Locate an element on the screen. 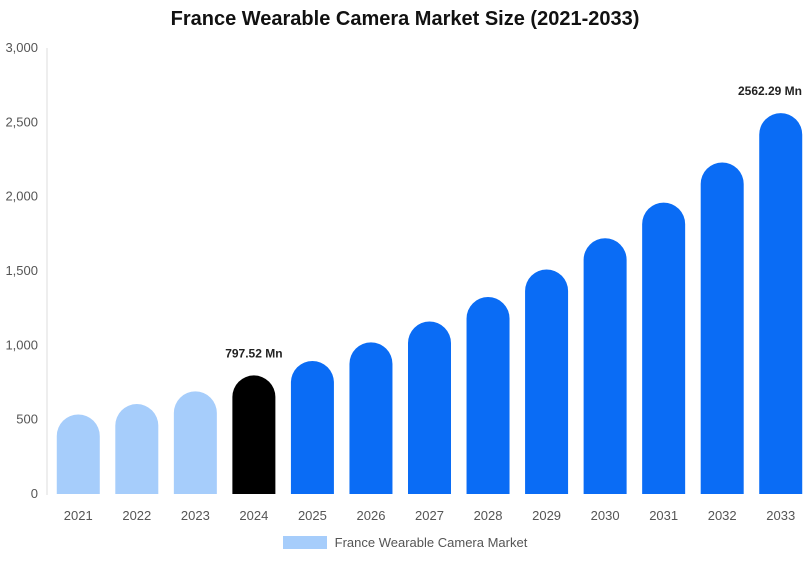  y-tick-label: 1,500 is located at coordinates (21, 270).